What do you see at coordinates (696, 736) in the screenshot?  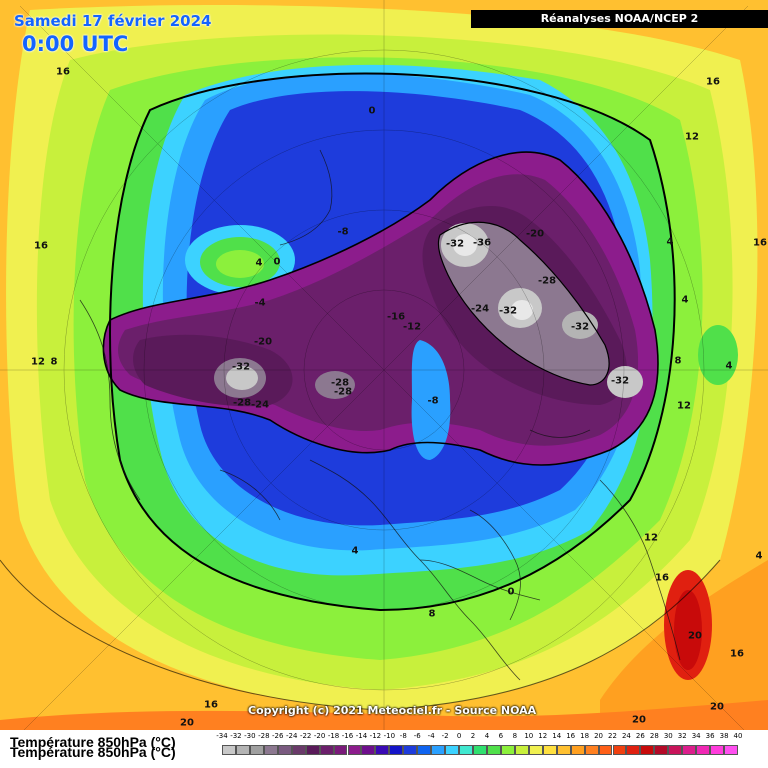 I see `legend-tick-label: 34` at bounding box center [696, 736].